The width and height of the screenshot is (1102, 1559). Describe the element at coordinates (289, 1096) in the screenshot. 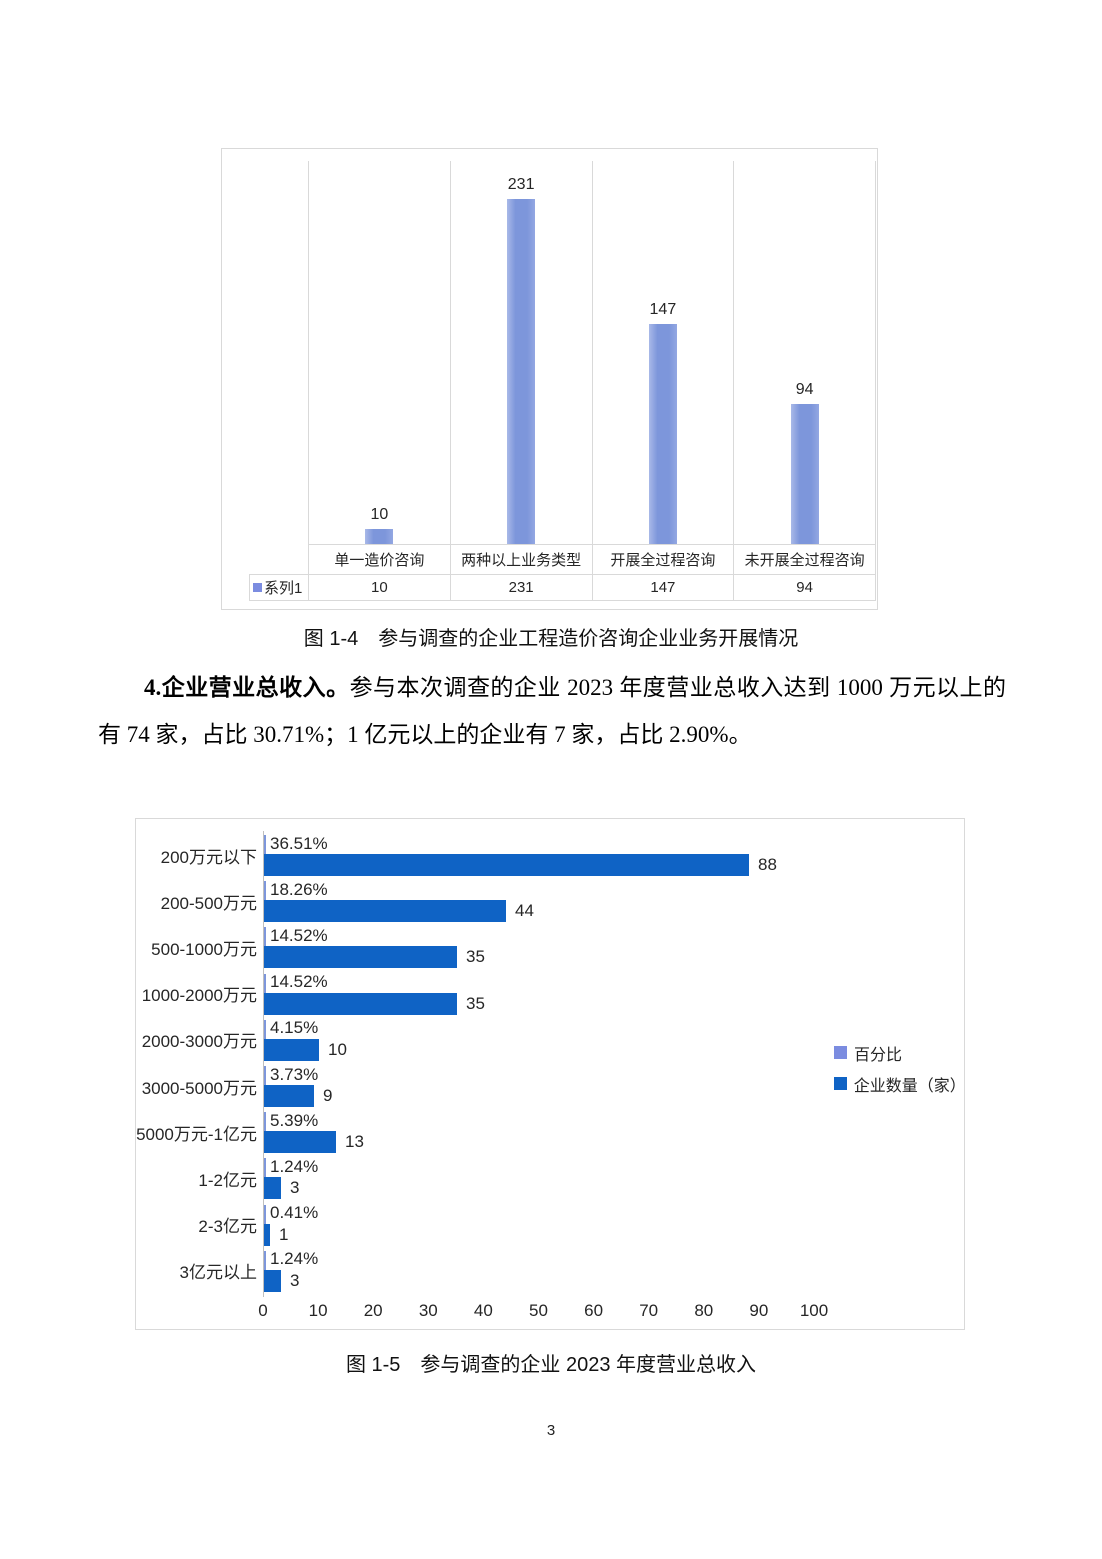

I see `count-bar-3000-5000万元` at that location.